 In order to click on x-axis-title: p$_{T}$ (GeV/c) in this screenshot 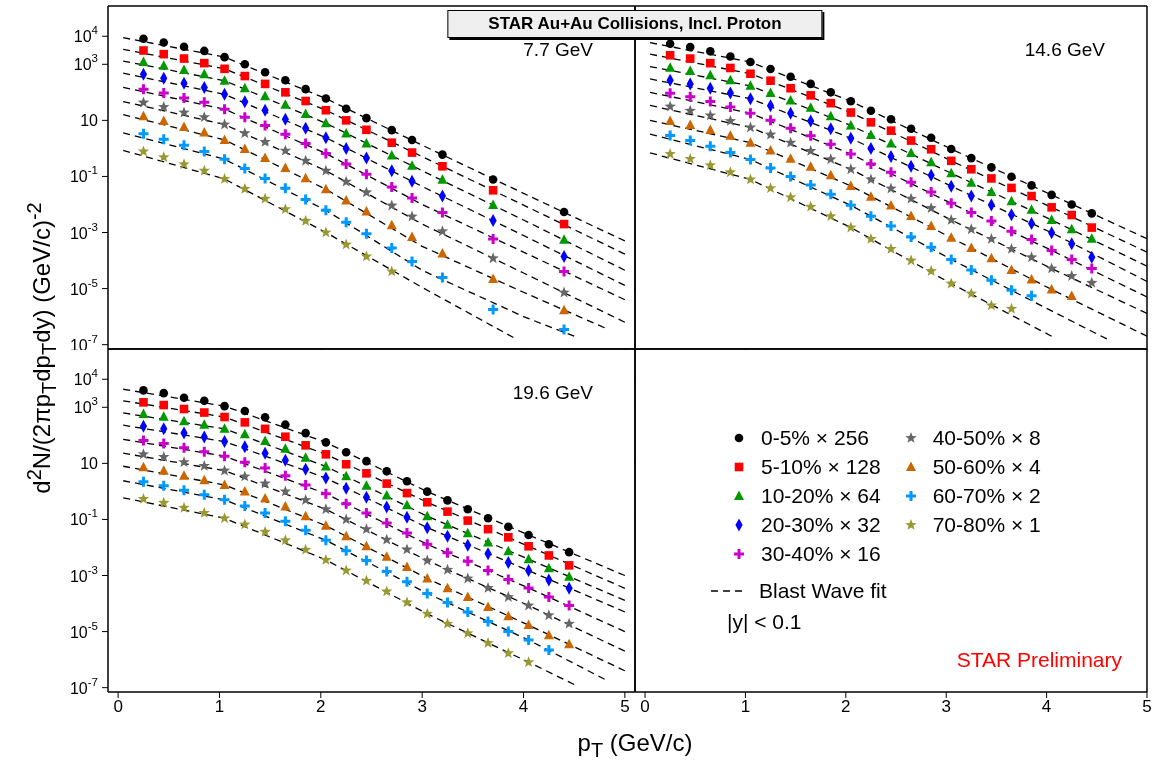, I will do `click(635, 745)`.